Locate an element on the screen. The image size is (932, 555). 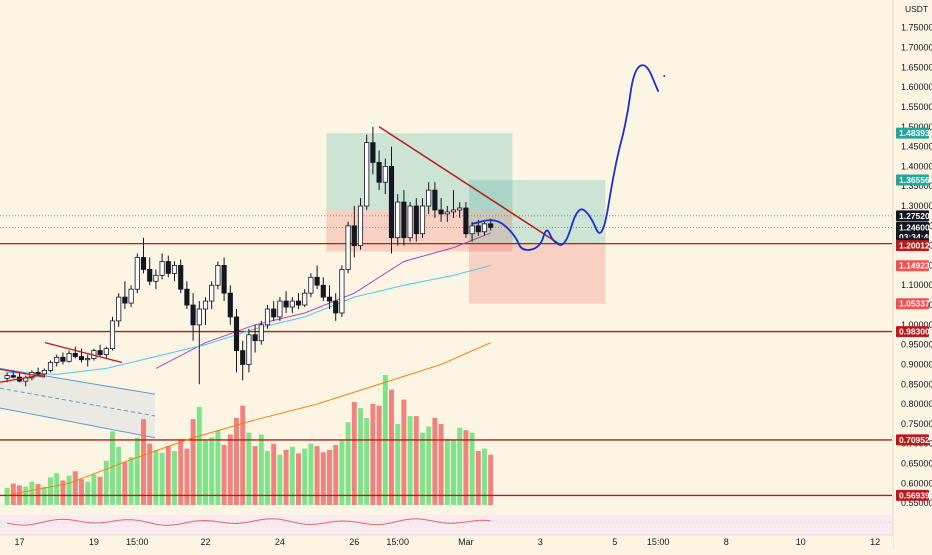
price-tick-label: 0.60000 is located at coordinates (916, 483).